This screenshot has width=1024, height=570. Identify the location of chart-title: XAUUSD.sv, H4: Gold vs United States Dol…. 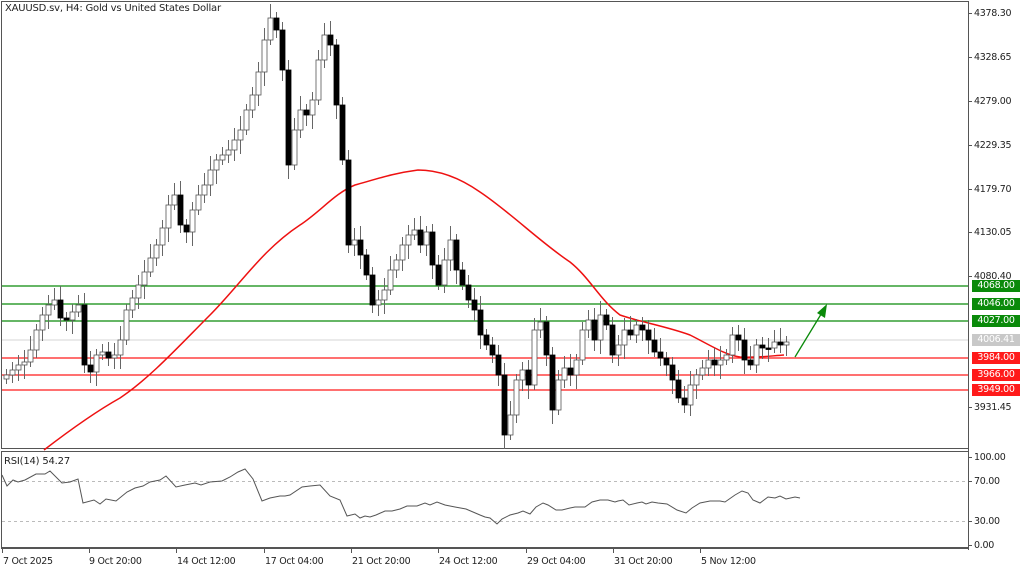
(113, 8).